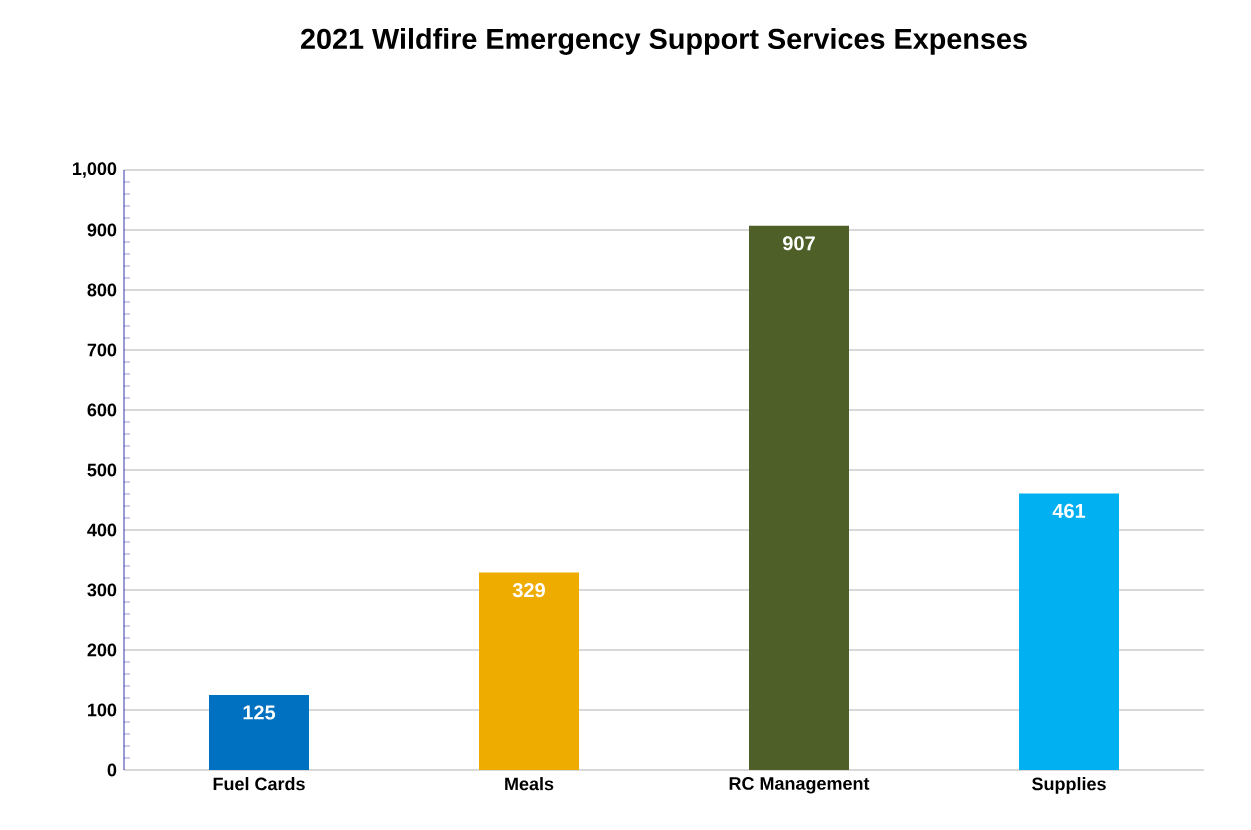 The height and width of the screenshot is (830, 1251). Describe the element at coordinates (259, 784) in the screenshot. I see `x-tick-label: Fuel Cards` at that location.